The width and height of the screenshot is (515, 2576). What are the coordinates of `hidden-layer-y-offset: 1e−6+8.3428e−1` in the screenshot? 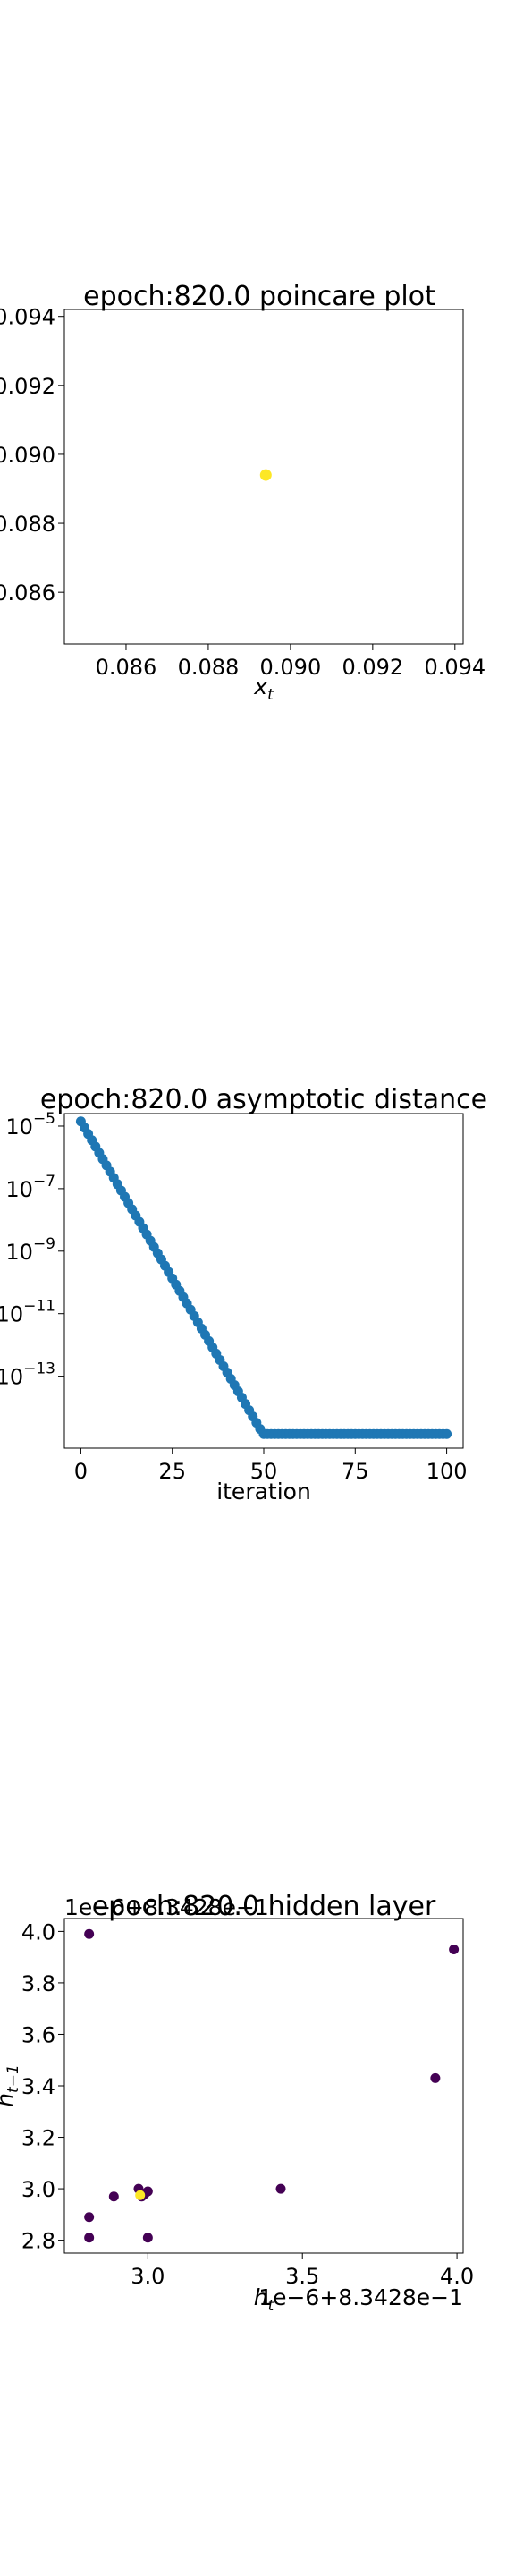 It's located at (166, 1907).